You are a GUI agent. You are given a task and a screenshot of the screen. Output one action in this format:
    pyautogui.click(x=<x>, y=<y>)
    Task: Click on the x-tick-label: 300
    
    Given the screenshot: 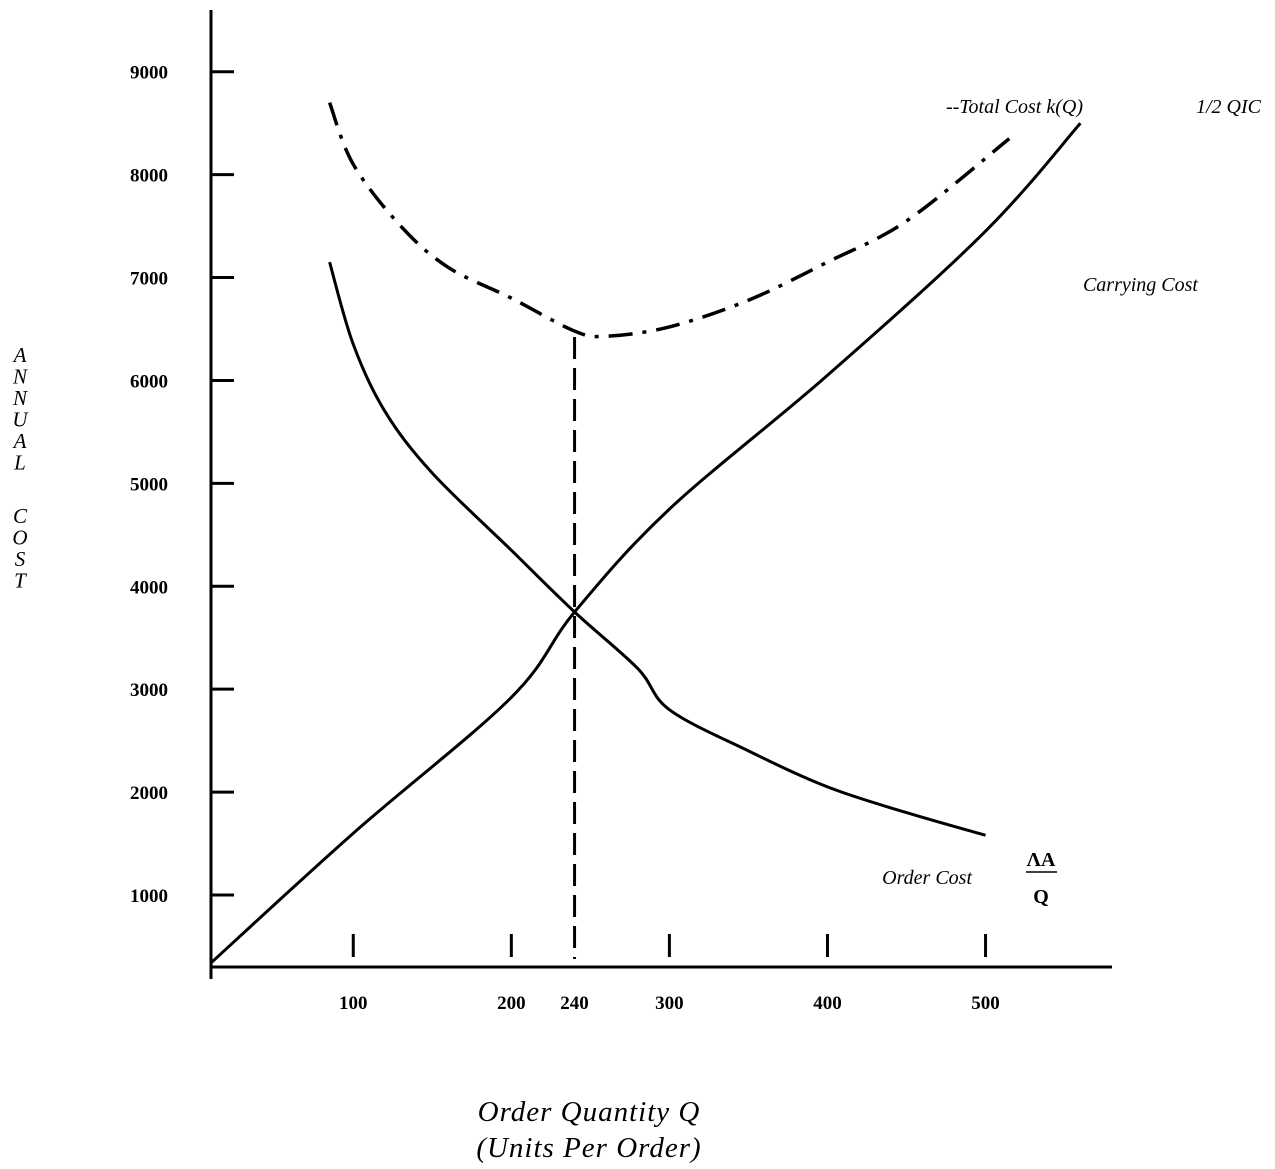 What is the action you would take?
    pyautogui.click(x=669, y=1003)
    